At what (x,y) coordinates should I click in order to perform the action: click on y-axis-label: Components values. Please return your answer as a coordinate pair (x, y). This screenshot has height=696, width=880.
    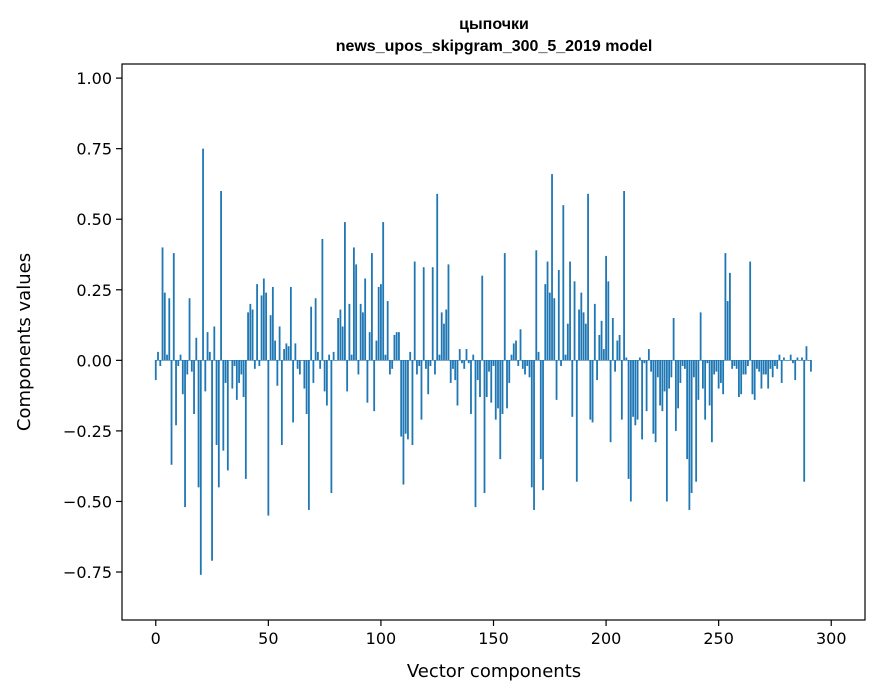
    Looking at the image, I should click on (24, 342).